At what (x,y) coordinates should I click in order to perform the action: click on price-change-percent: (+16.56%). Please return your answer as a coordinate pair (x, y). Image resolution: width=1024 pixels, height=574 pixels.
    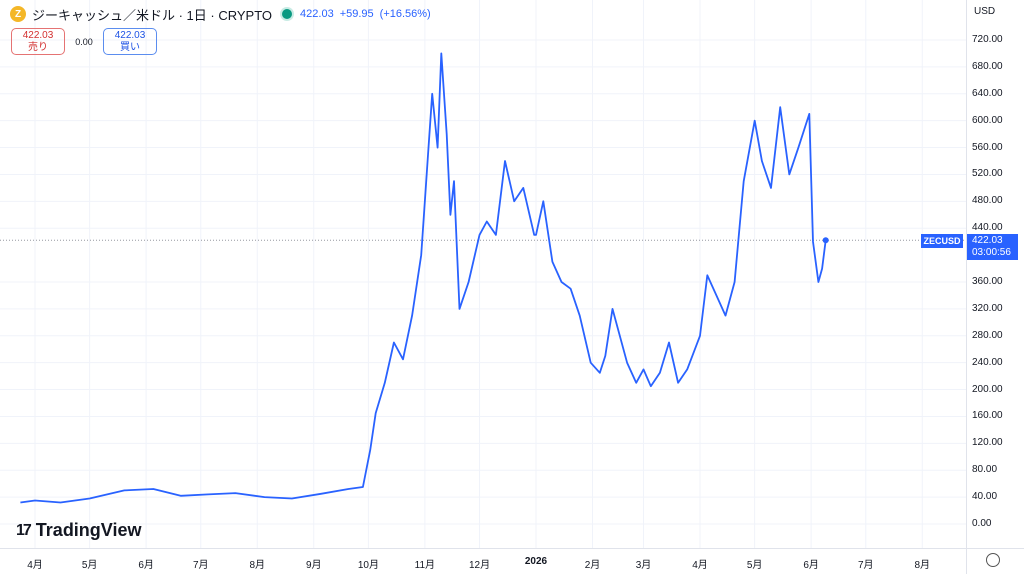
    Looking at the image, I should click on (405, 14).